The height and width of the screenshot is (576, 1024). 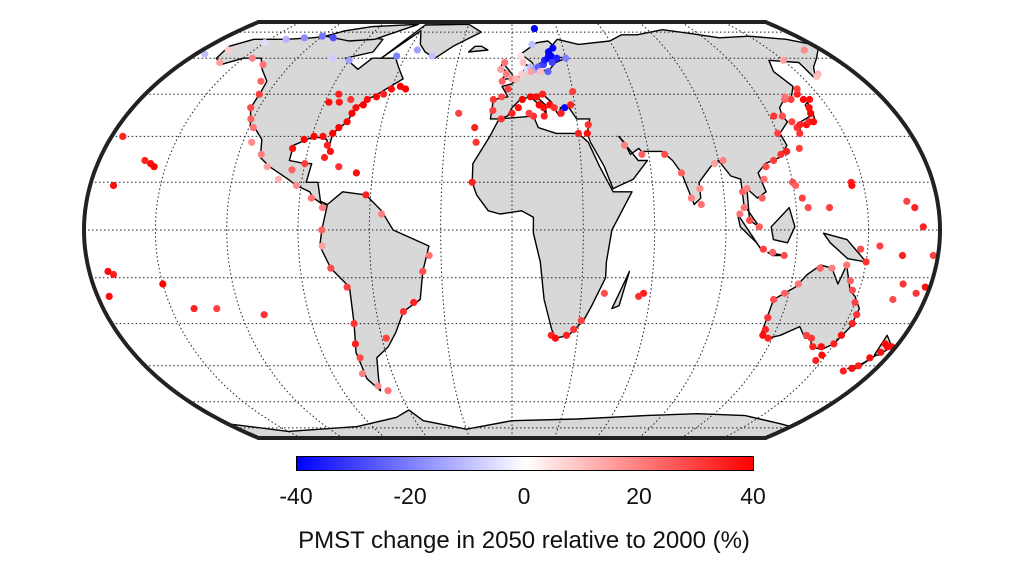 I want to click on colorbar-tick-zero: 0, so click(x=524, y=496).